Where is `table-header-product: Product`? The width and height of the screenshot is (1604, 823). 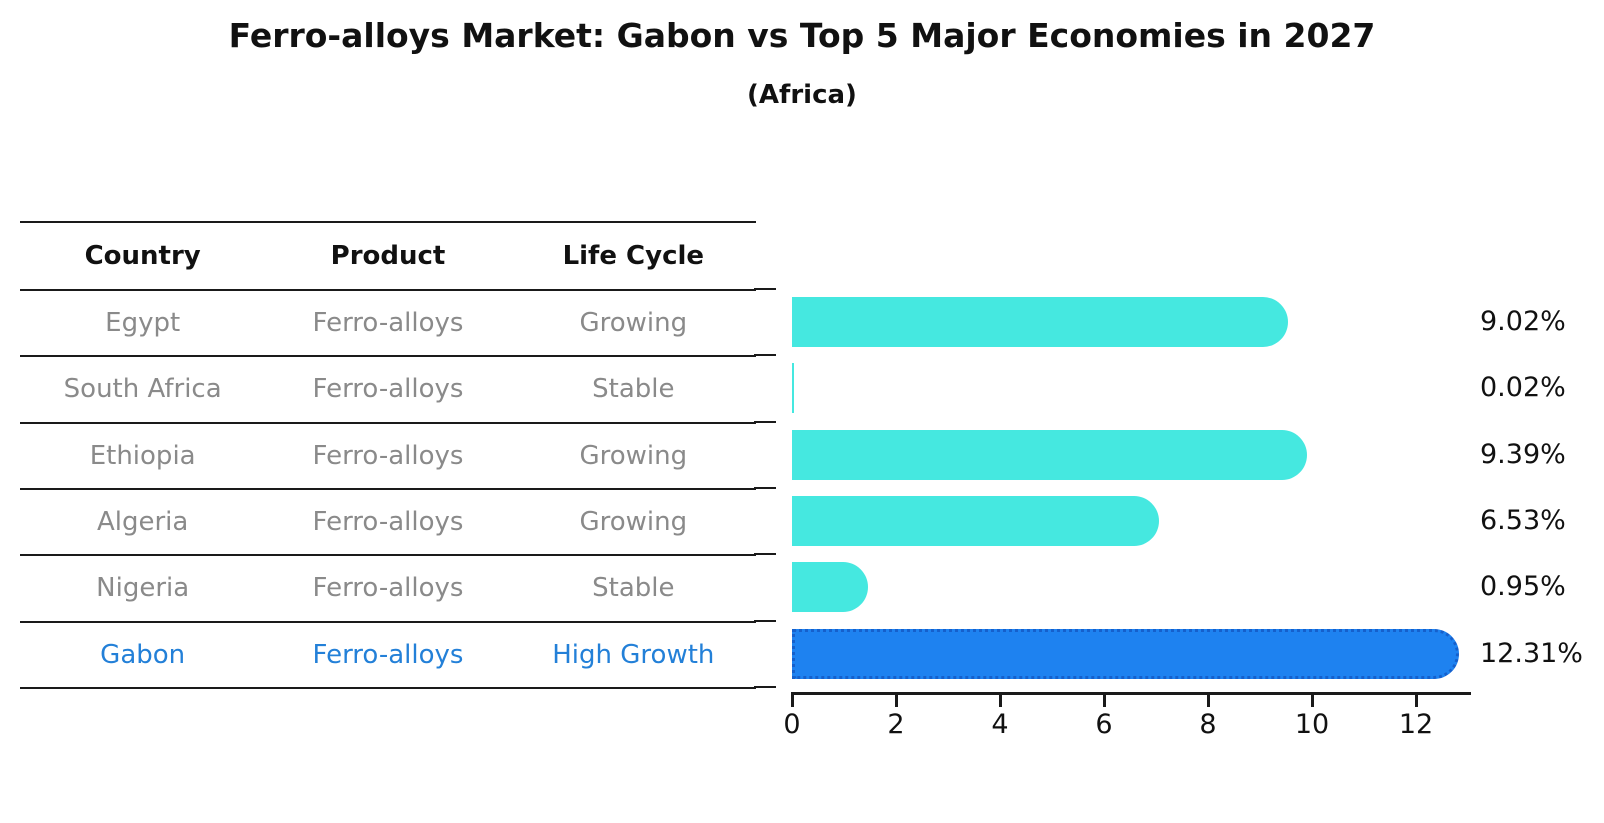
table-header-product: Product is located at coordinates (388, 256).